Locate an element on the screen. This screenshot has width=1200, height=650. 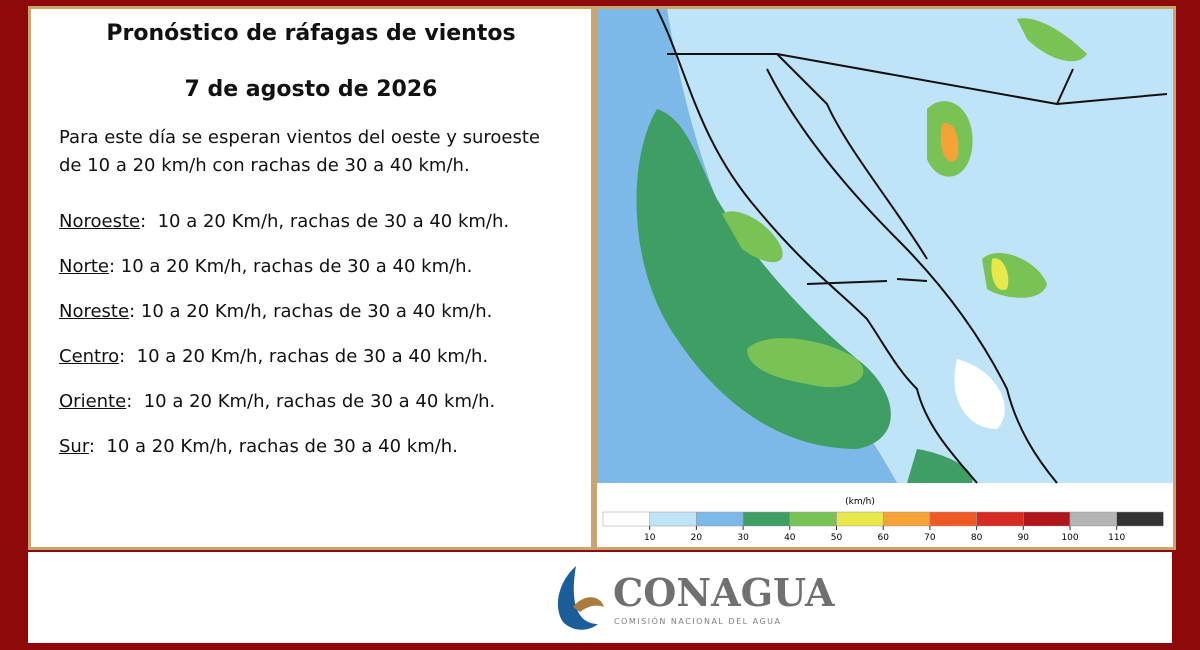
region-name: Sur is located at coordinates (74, 446).